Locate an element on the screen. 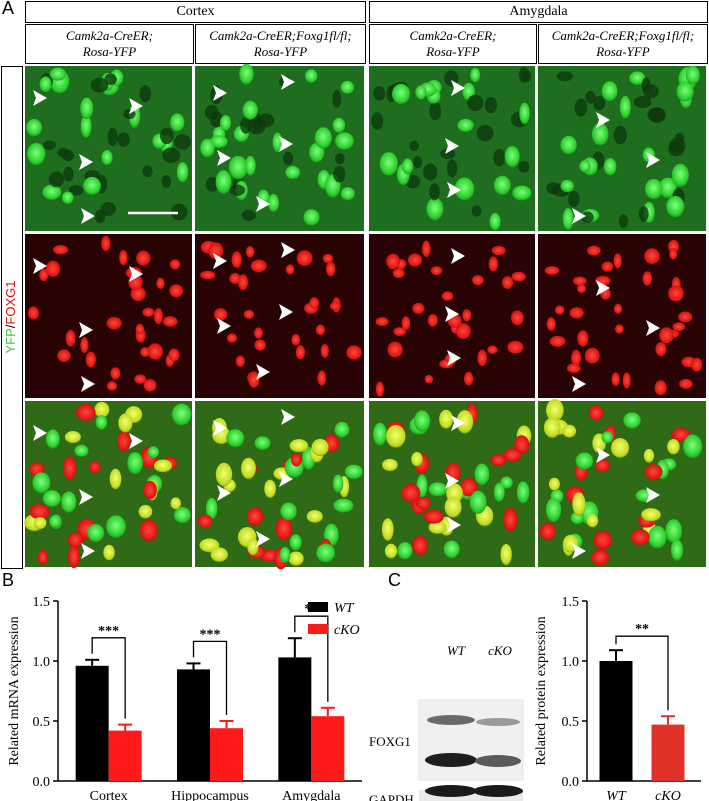 The height and width of the screenshot is (801, 709). western-blot: WT cKO FOXG1 GAPDH is located at coordinates (446, 722).